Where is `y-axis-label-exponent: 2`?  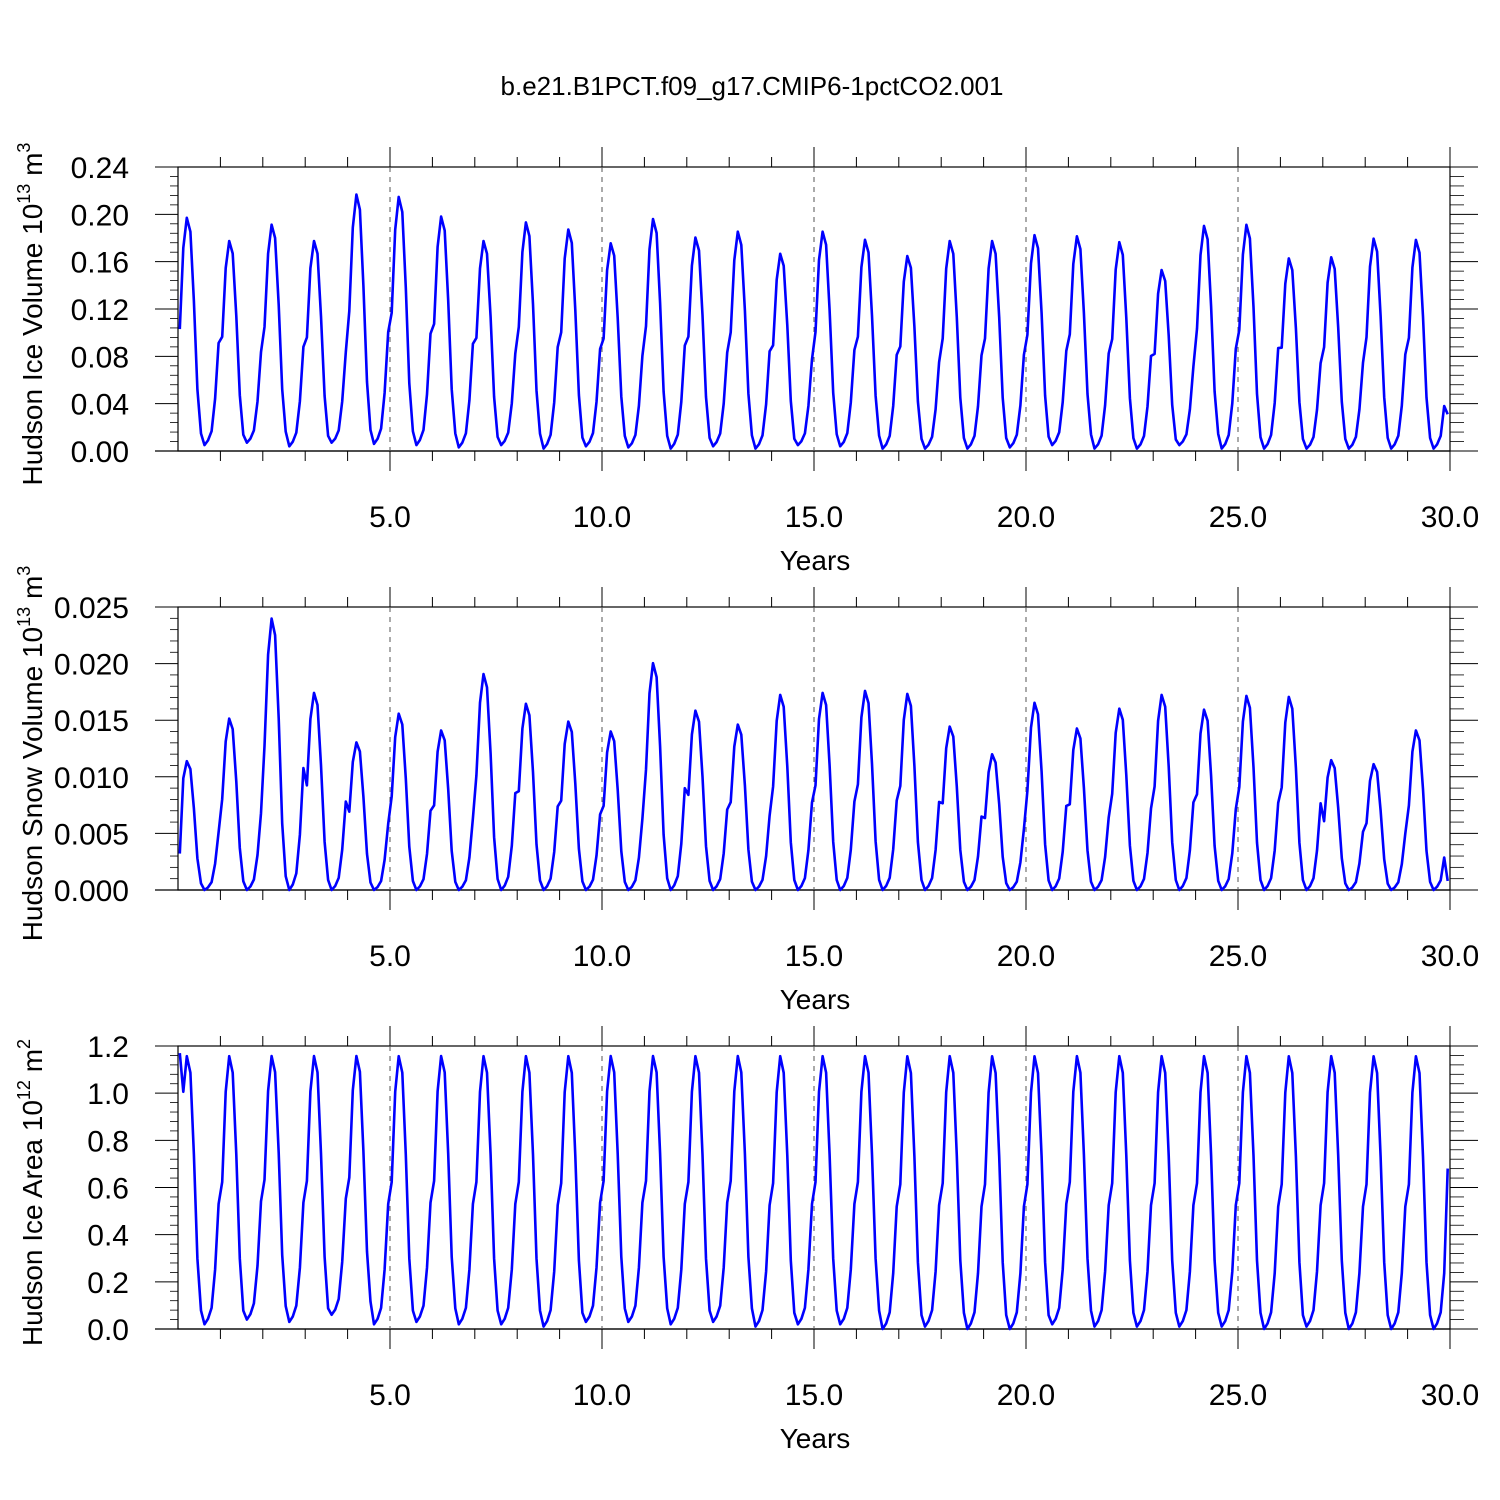
y-axis-label-exponent: 2 is located at coordinates (24, 1044).